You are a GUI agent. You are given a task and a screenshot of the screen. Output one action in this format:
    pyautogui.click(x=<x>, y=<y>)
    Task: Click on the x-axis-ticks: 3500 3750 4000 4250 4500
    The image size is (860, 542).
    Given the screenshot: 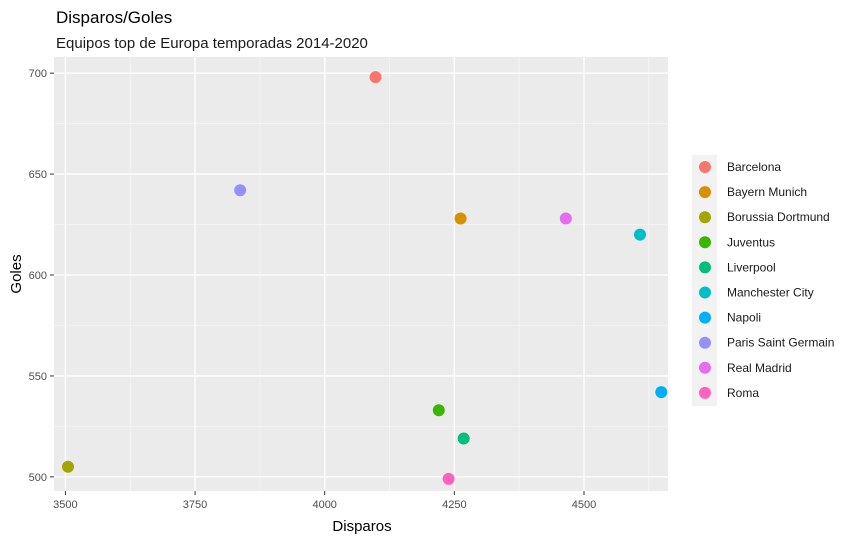 What is the action you would take?
    pyautogui.click(x=324, y=501)
    